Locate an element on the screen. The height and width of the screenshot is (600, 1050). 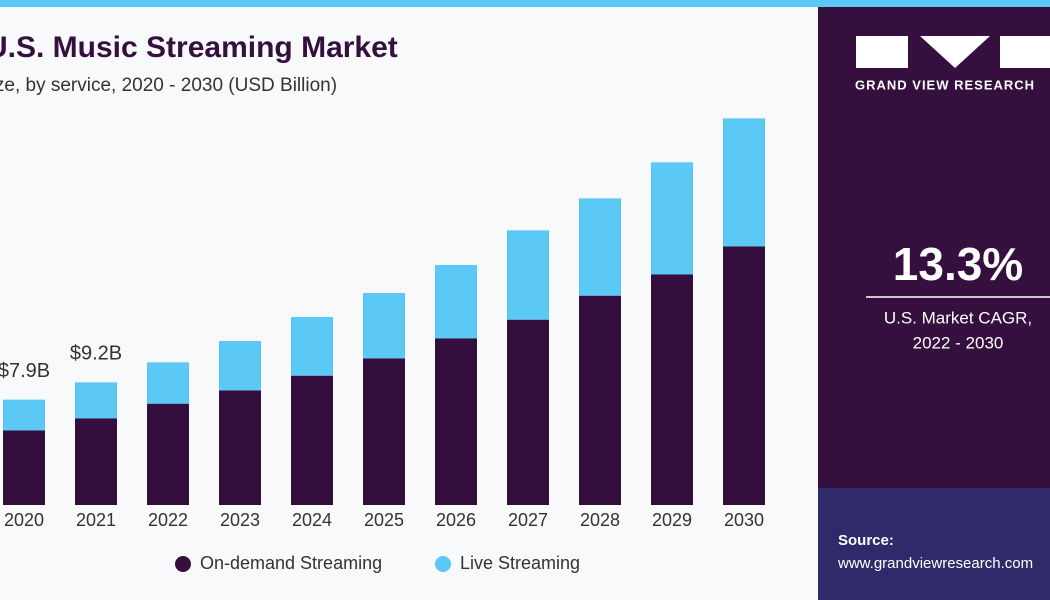
top-strip is located at coordinates (525, 3).